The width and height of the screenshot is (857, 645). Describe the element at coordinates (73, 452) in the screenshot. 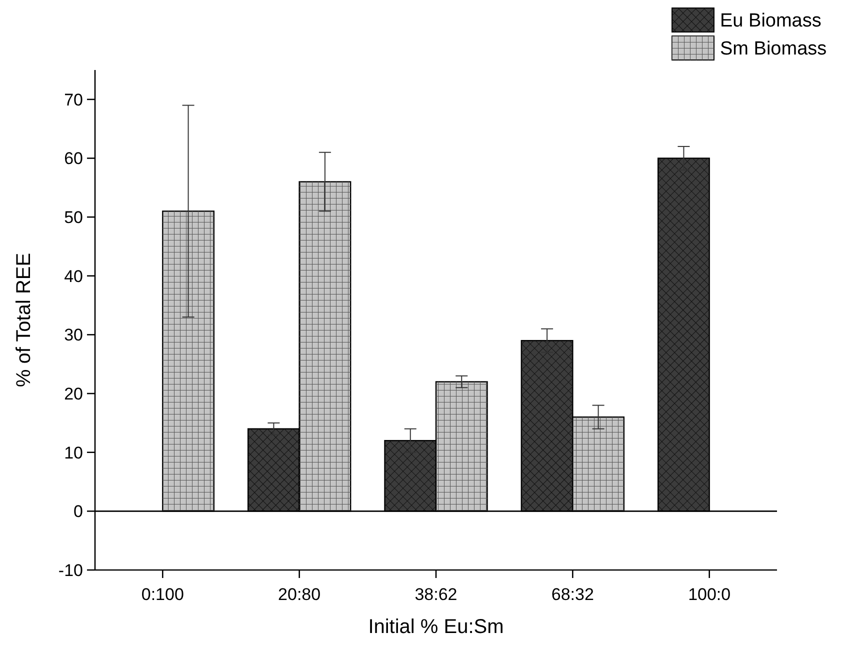

I see `y-tick-label: 10` at that location.